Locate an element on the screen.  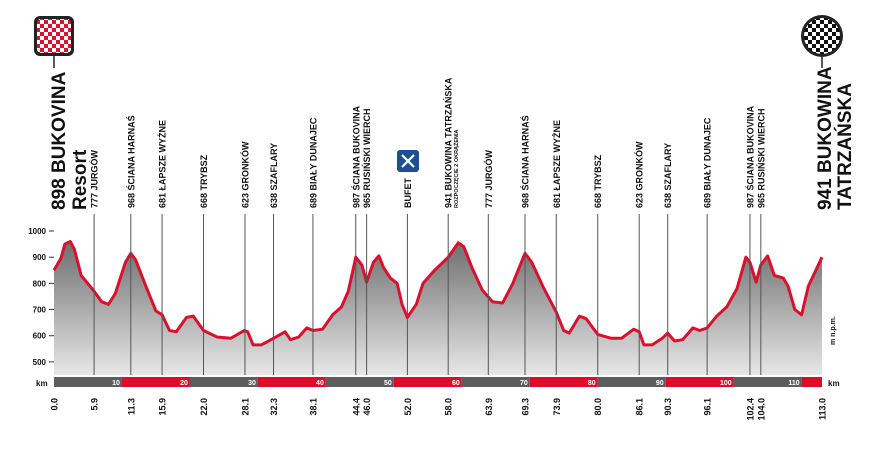
km-bar: 10 20 30 40 50 60 70 80 90 100 110 is located at coordinates (438, 382).